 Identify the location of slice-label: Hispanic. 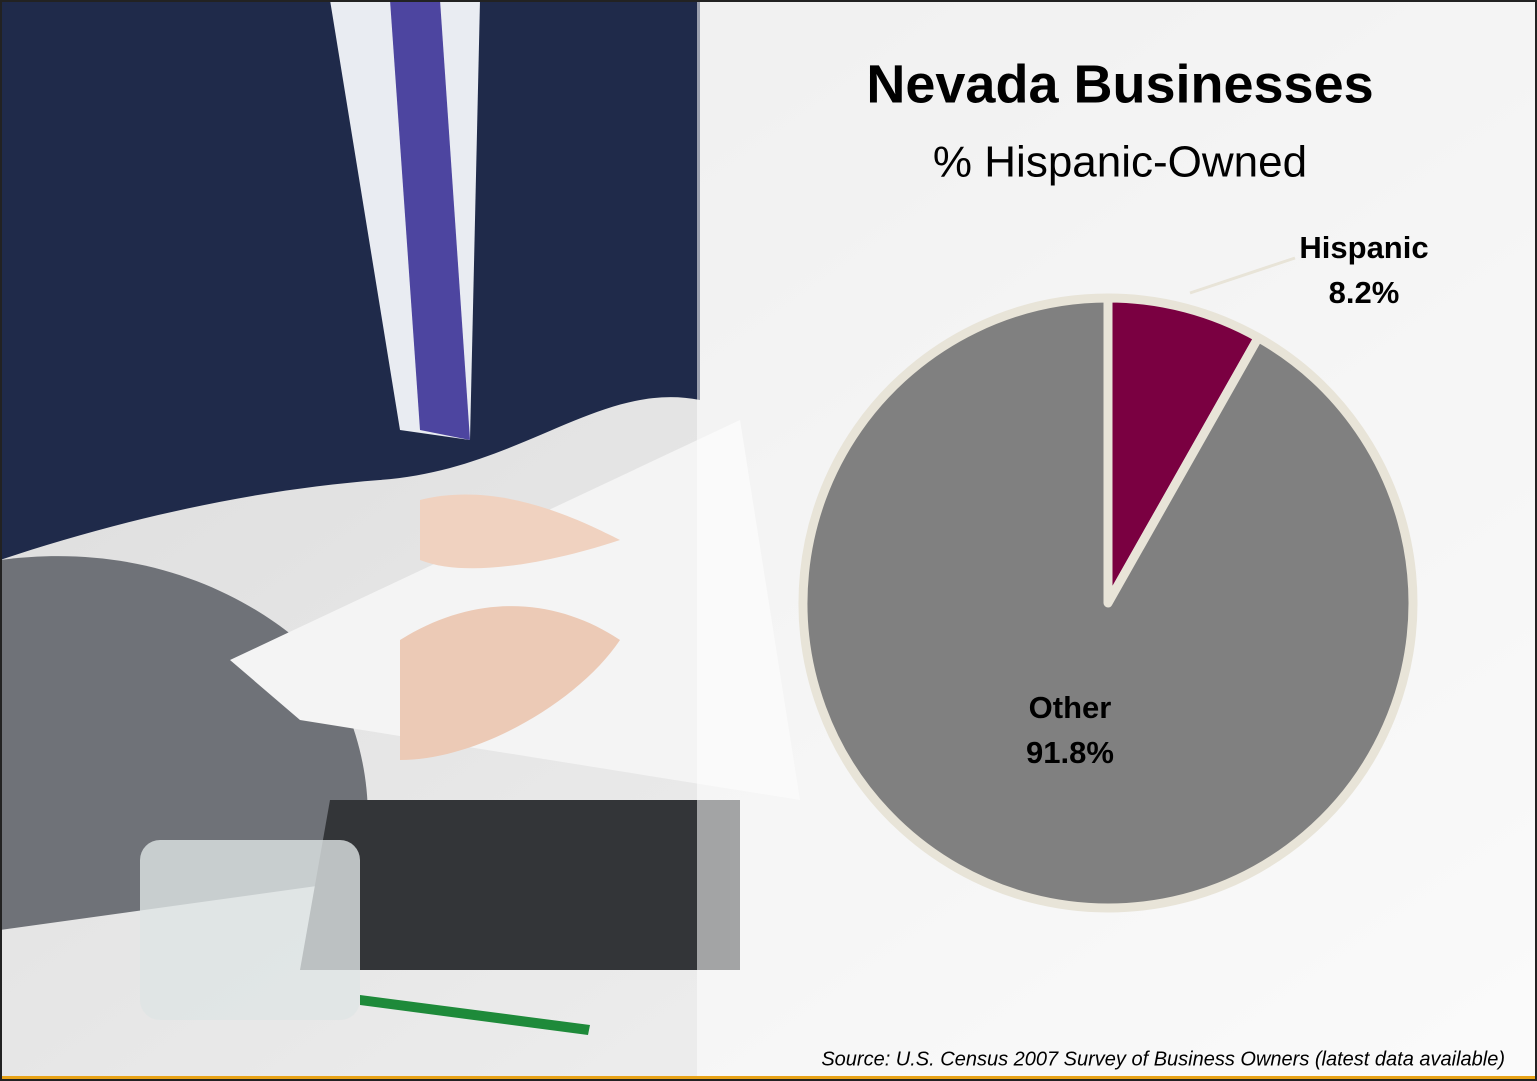
(1363, 247).